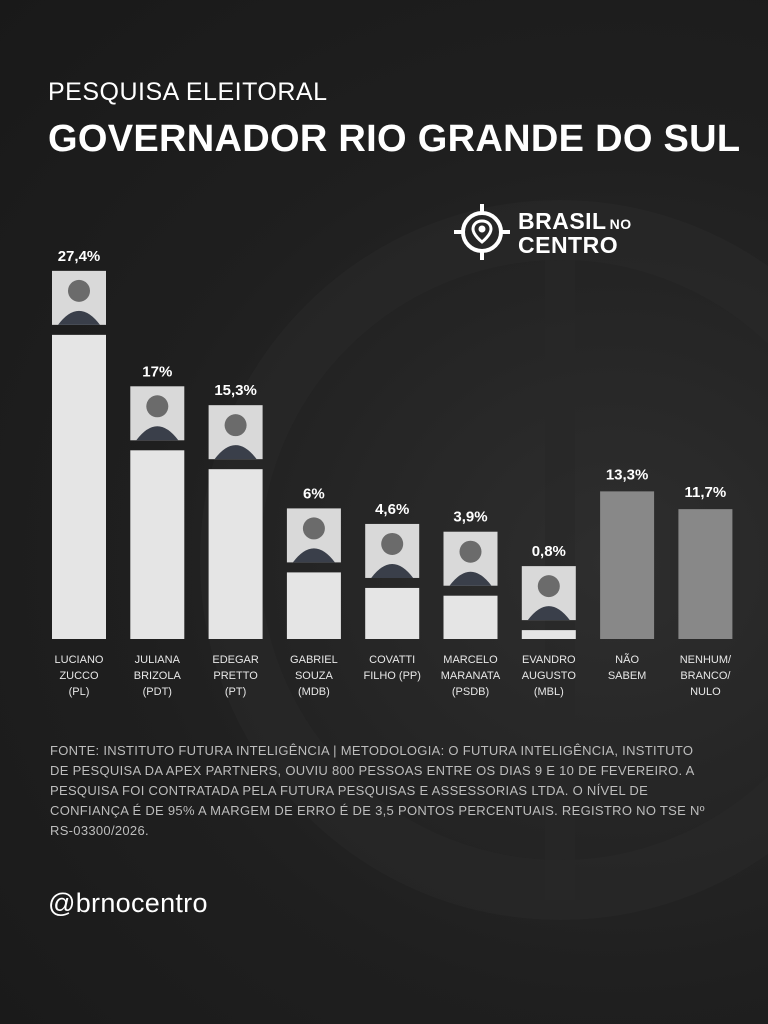  What do you see at coordinates (235, 390) in the screenshot?
I see `value-label-3: 15,3%` at bounding box center [235, 390].